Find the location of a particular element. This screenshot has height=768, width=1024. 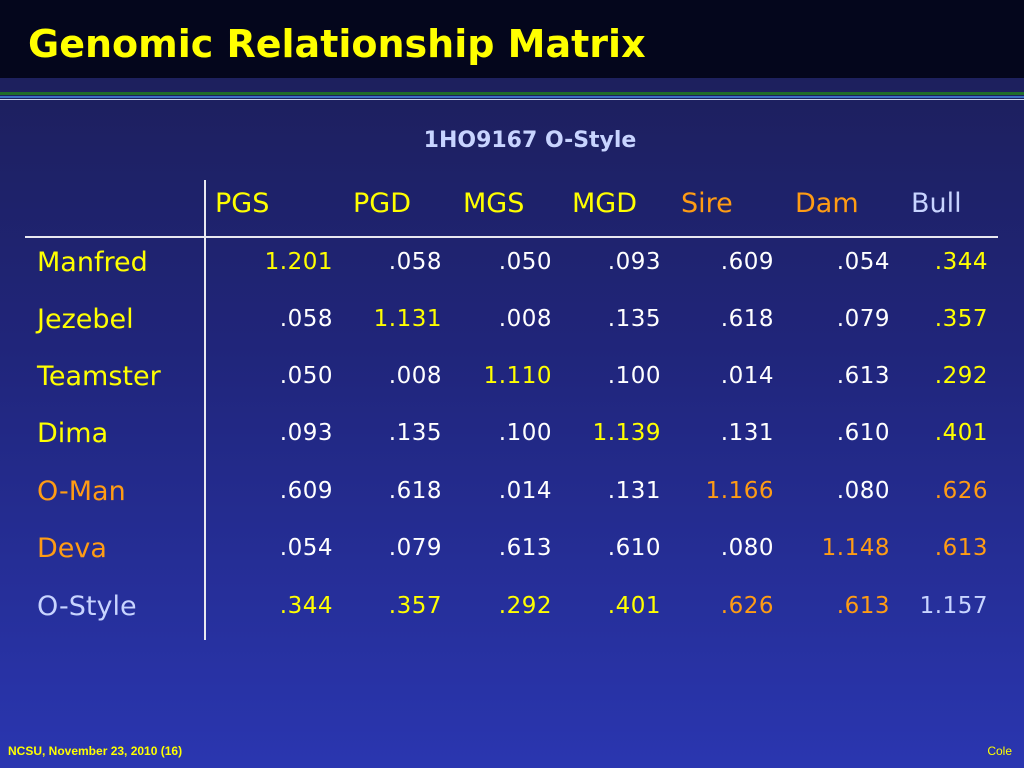

title-divider-light is located at coordinates (512, 99).